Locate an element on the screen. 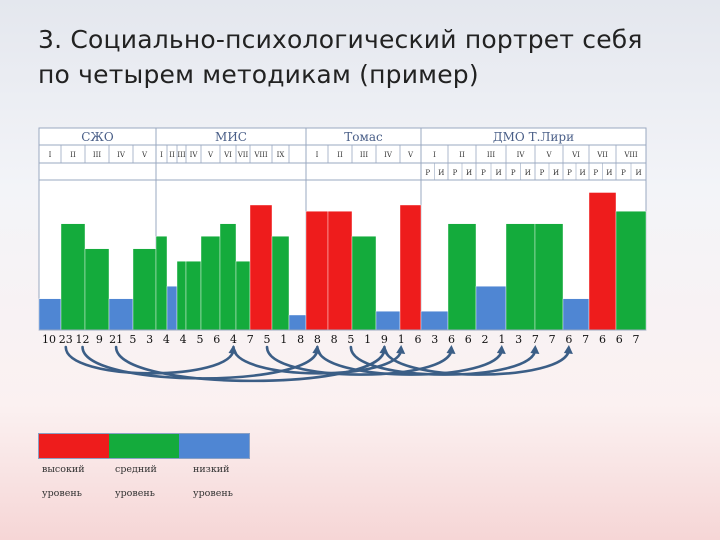  score-label: 10 is located at coordinates (49, 339).